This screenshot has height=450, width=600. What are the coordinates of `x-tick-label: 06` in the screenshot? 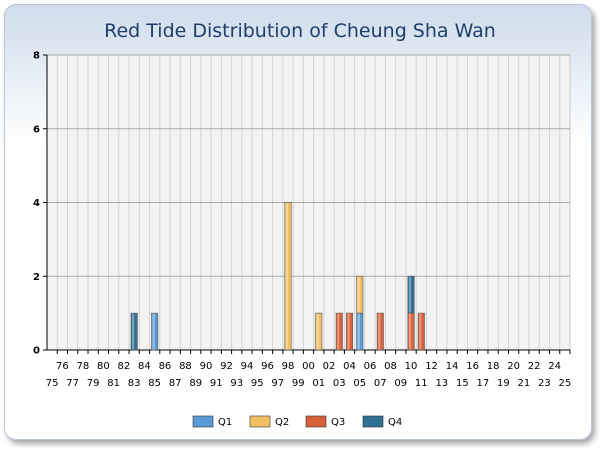 It's located at (370, 366).